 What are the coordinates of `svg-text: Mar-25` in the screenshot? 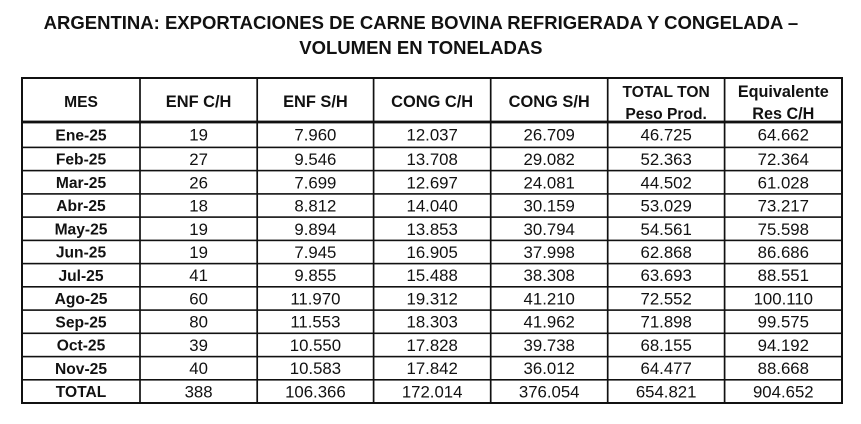 It's located at (81, 183).